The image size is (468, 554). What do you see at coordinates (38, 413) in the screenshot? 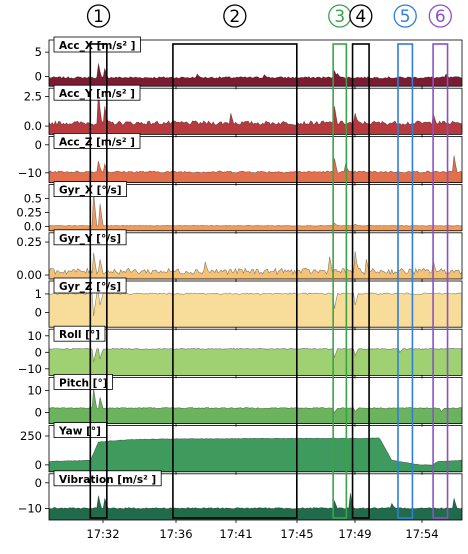
I see `ytick-label-pitch: 0` at bounding box center [38, 413].